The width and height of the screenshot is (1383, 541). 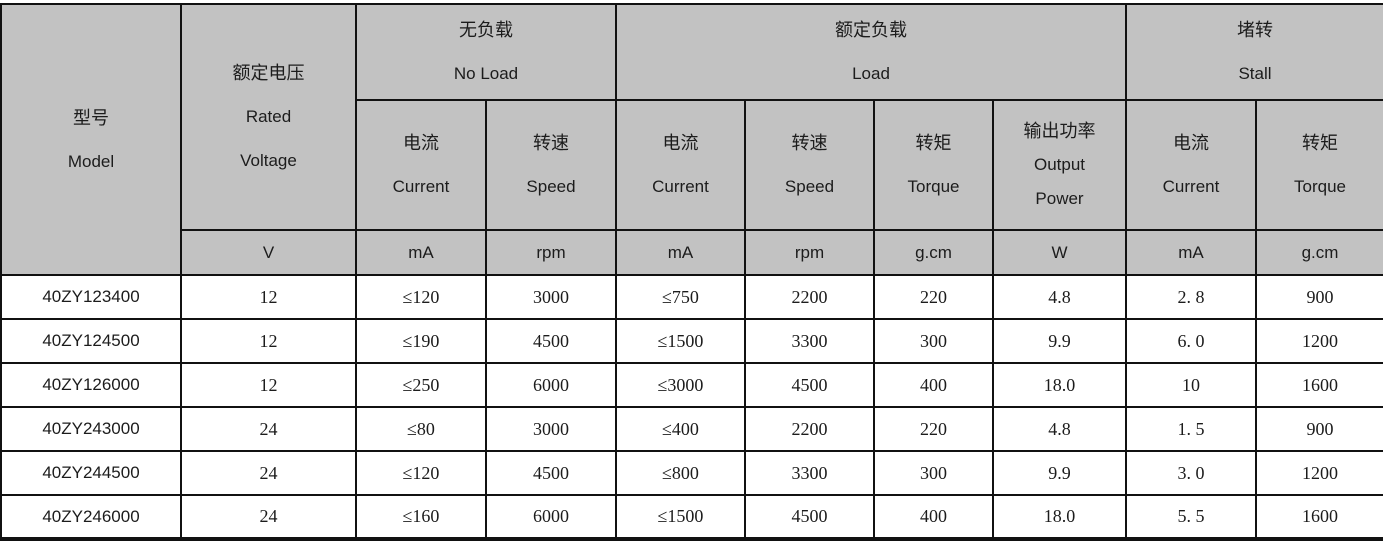 What do you see at coordinates (421, 385) in the screenshot?
I see `value-cell: ≤250` at bounding box center [421, 385].